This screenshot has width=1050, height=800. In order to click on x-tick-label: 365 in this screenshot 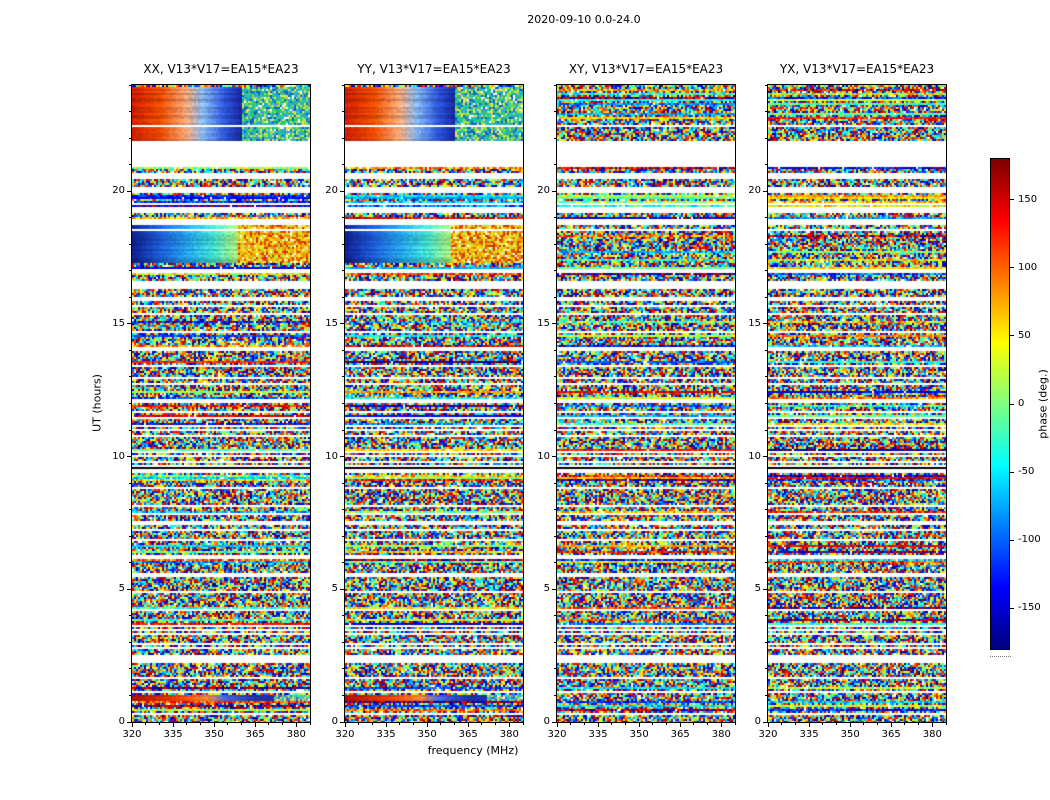, I will do `click(255, 734)`.